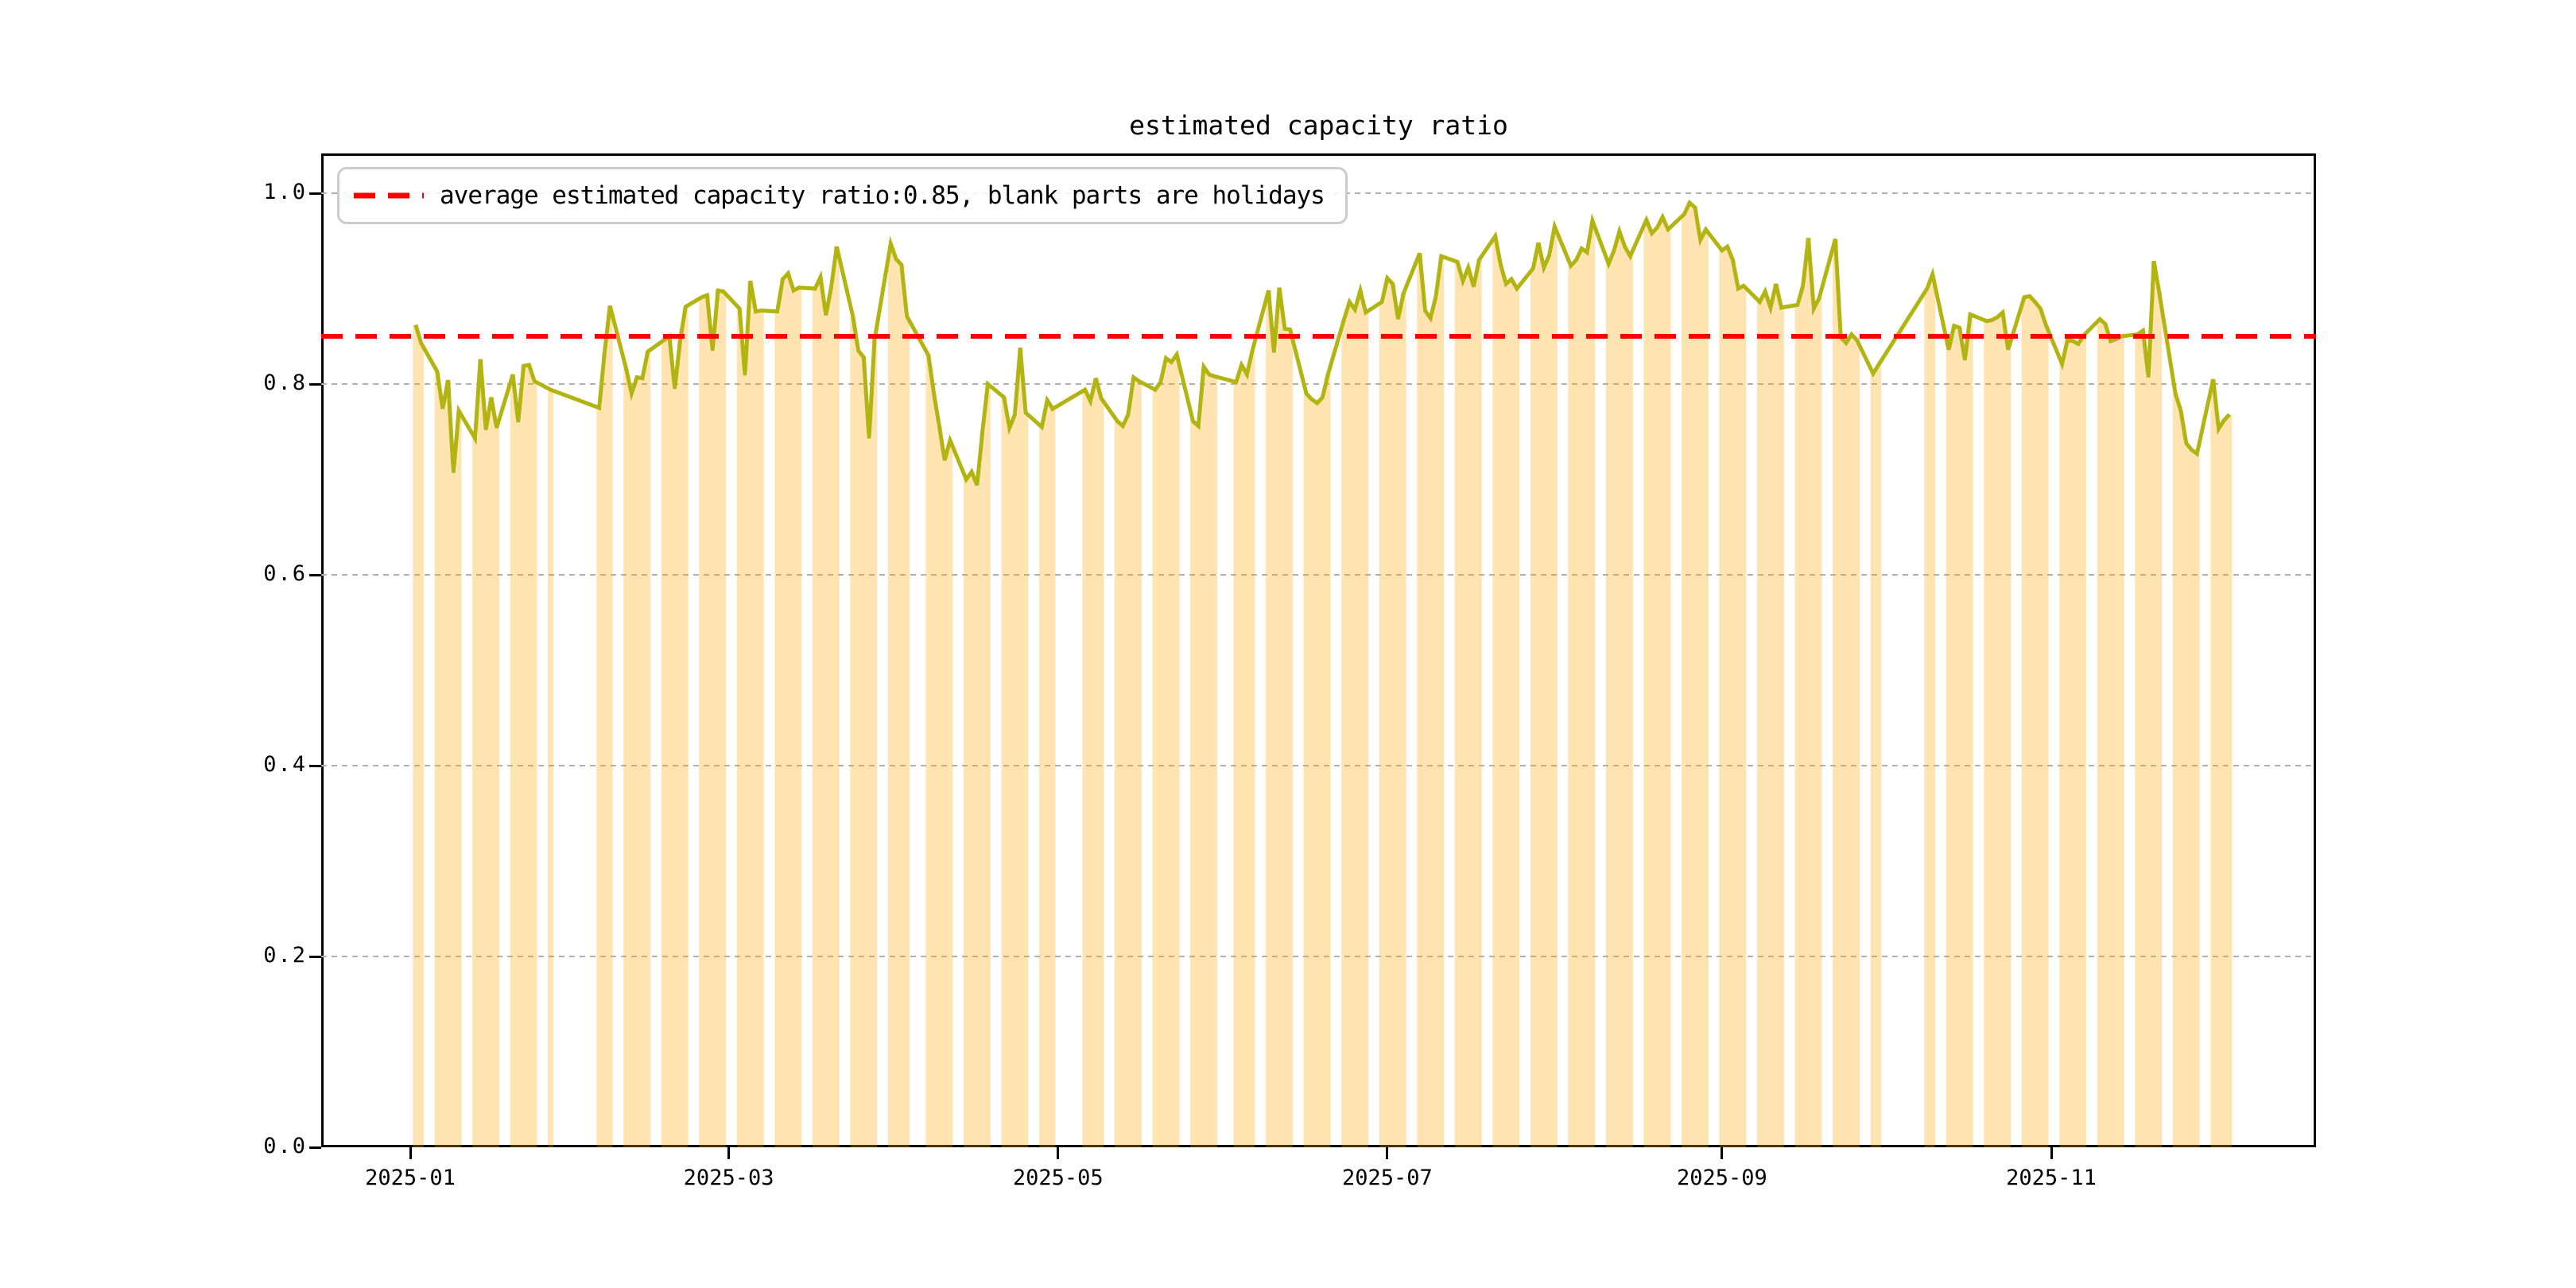  I want to click on x-tick-label: 2025-03, so click(728, 1178).